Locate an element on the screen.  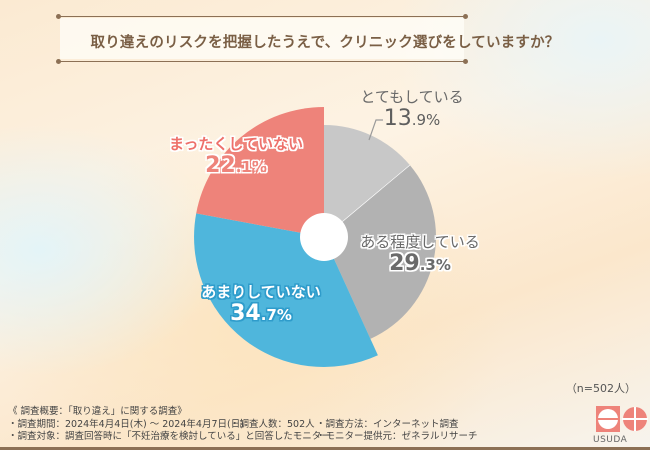
label-somewhat: ある程度している 29.3% is located at coordinates (420, 255).